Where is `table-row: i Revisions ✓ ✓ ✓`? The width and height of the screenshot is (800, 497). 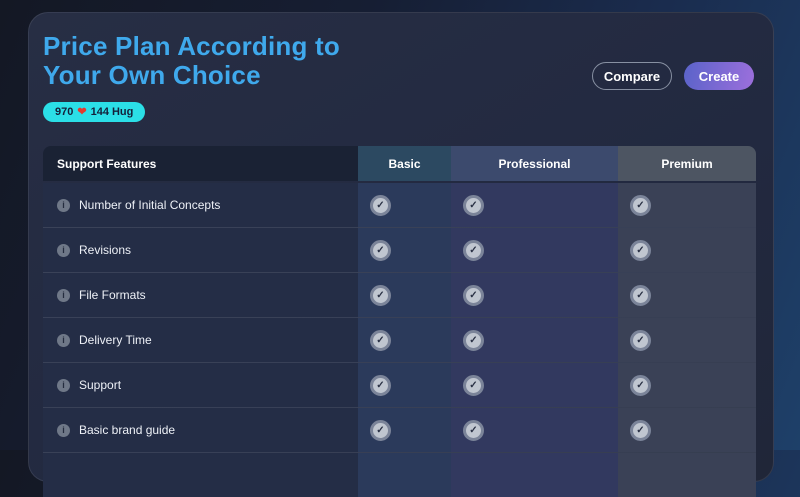
table-row: i Revisions ✓ ✓ ✓ is located at coordinates (399, 250).